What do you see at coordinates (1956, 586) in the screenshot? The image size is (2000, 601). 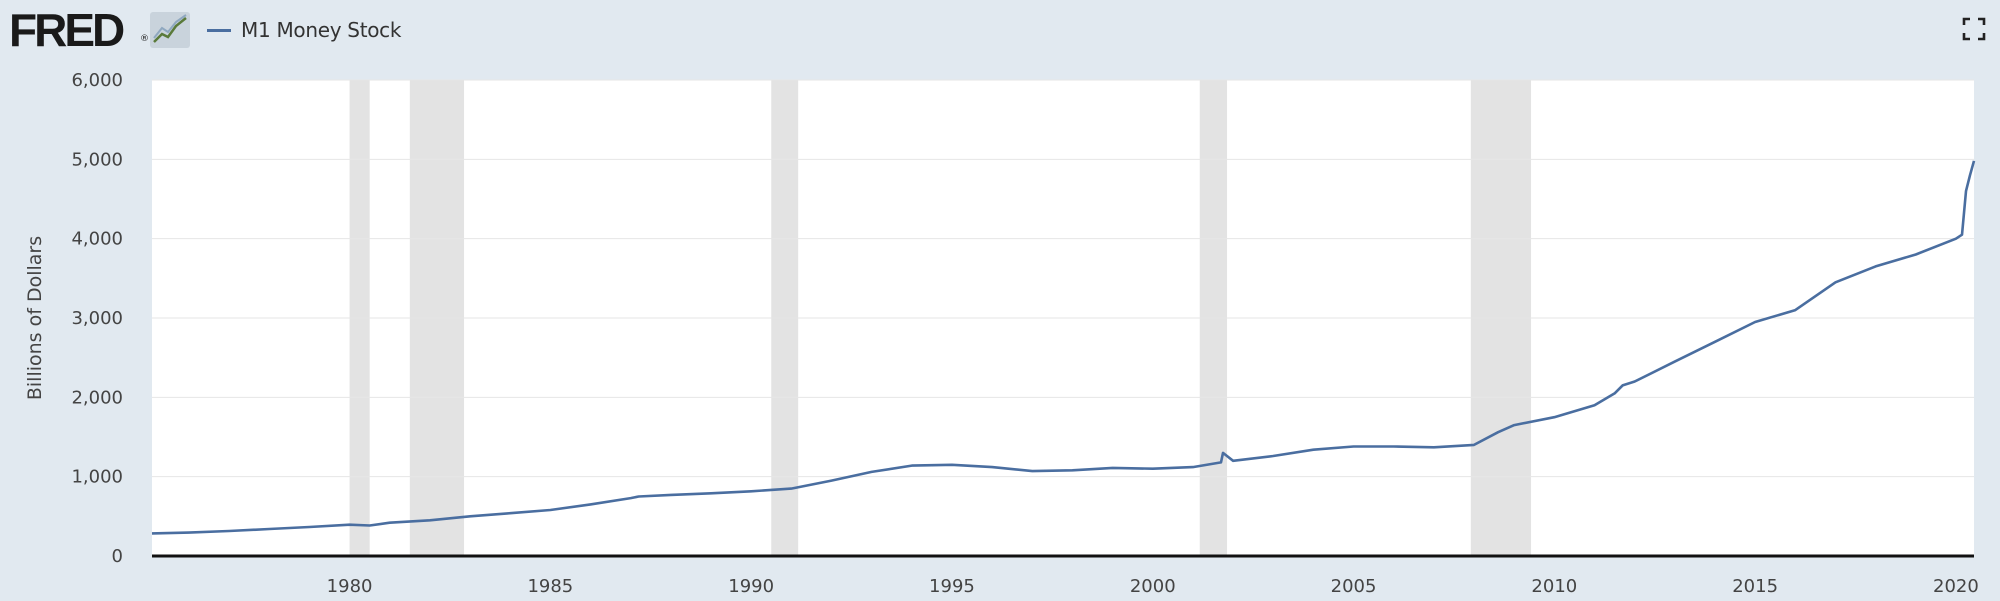 I see `x-tick-label: 2020` at bounding box center [1956, 586].